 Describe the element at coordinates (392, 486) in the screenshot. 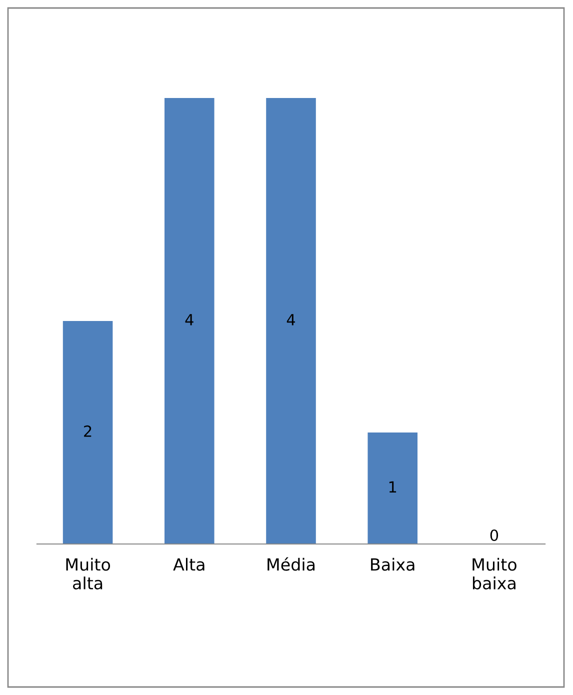

I see `data-label: 1` at that location.